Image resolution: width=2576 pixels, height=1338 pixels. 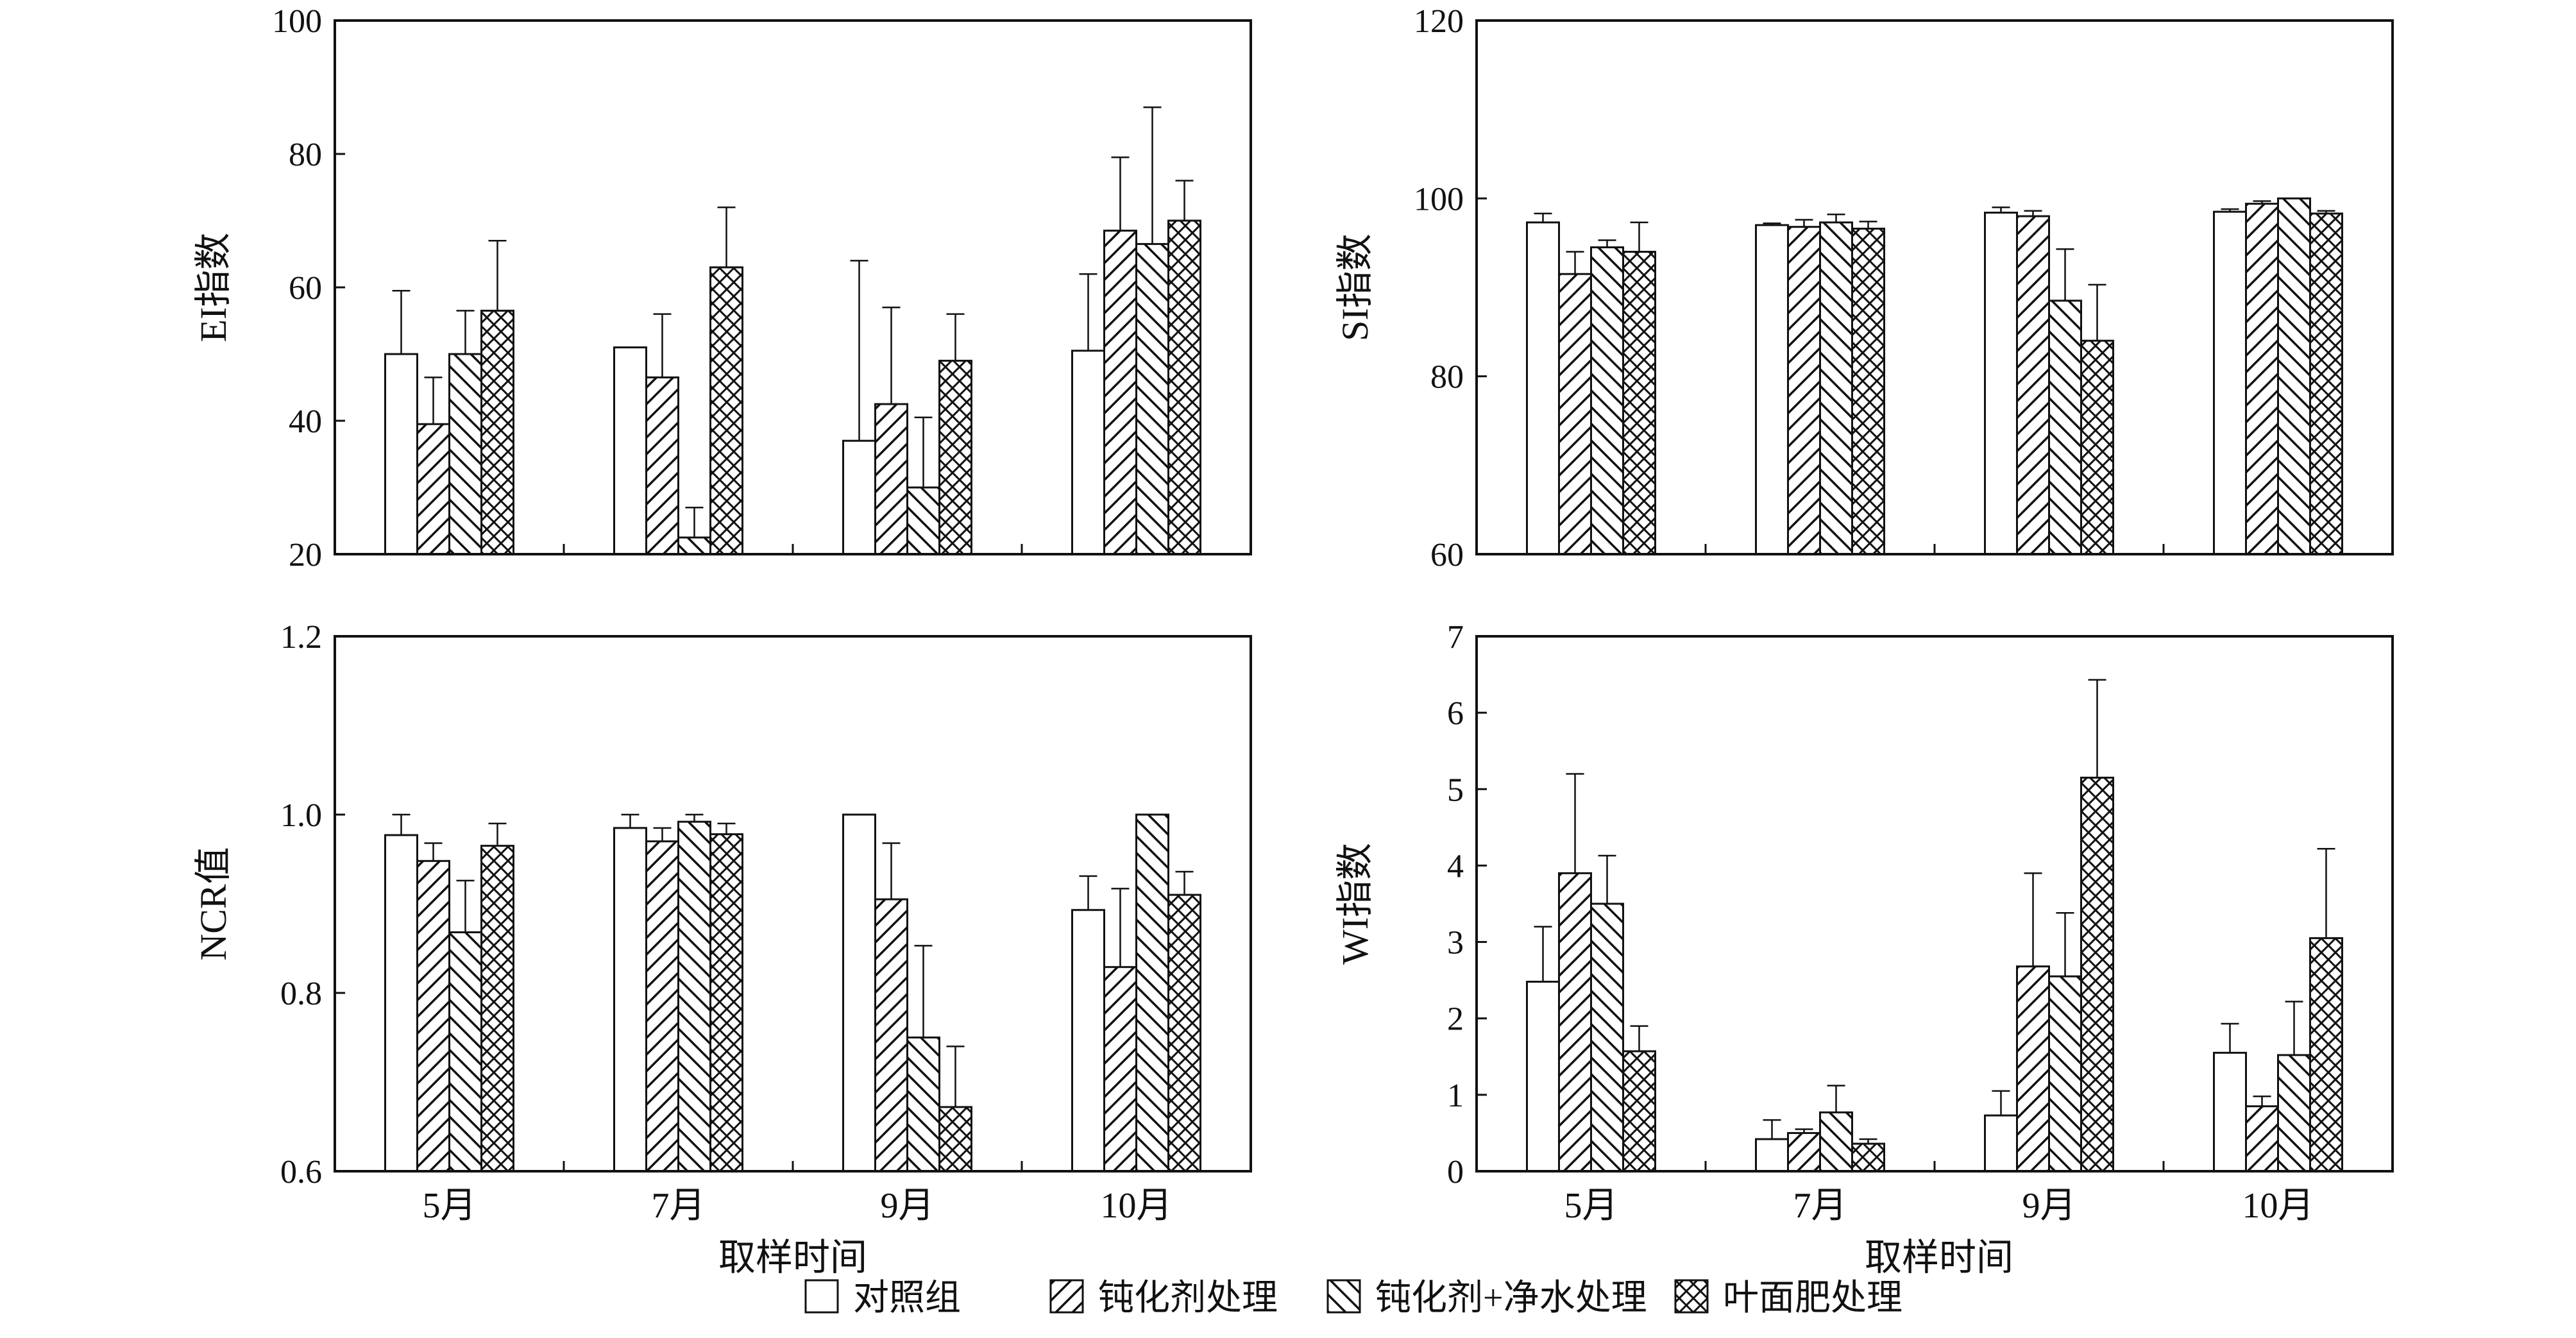 I want to click on y-tick-label: 120, so click(x=1439, y=21).